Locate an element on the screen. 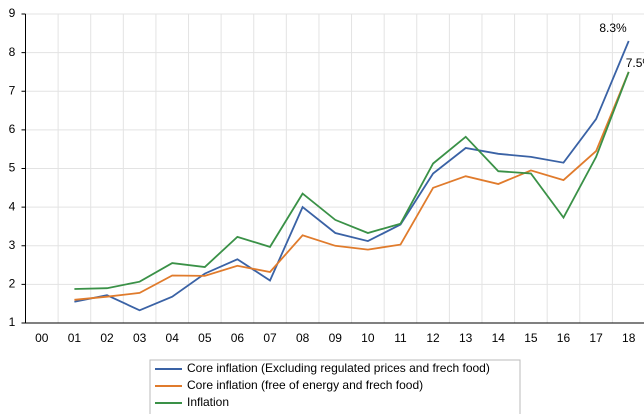  y-tick-label: 7 is located at coordinates (12, 90).